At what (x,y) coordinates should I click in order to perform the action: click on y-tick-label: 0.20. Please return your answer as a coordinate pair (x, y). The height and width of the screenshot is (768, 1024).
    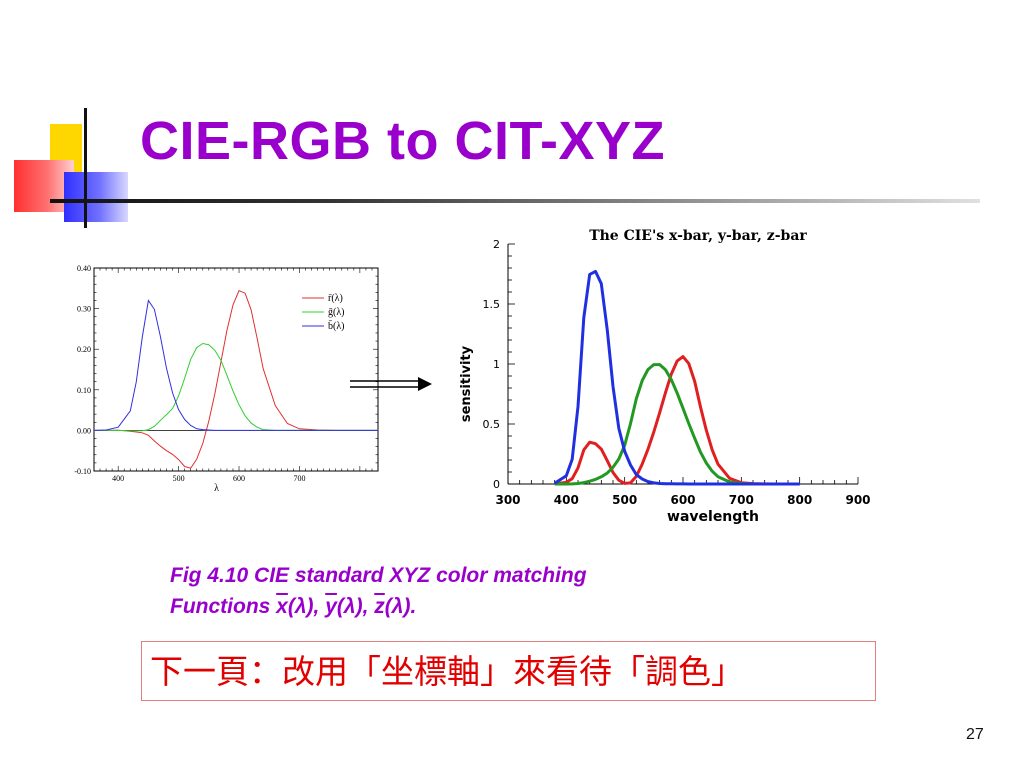
    Looking at the image, I should click on (84, 349).